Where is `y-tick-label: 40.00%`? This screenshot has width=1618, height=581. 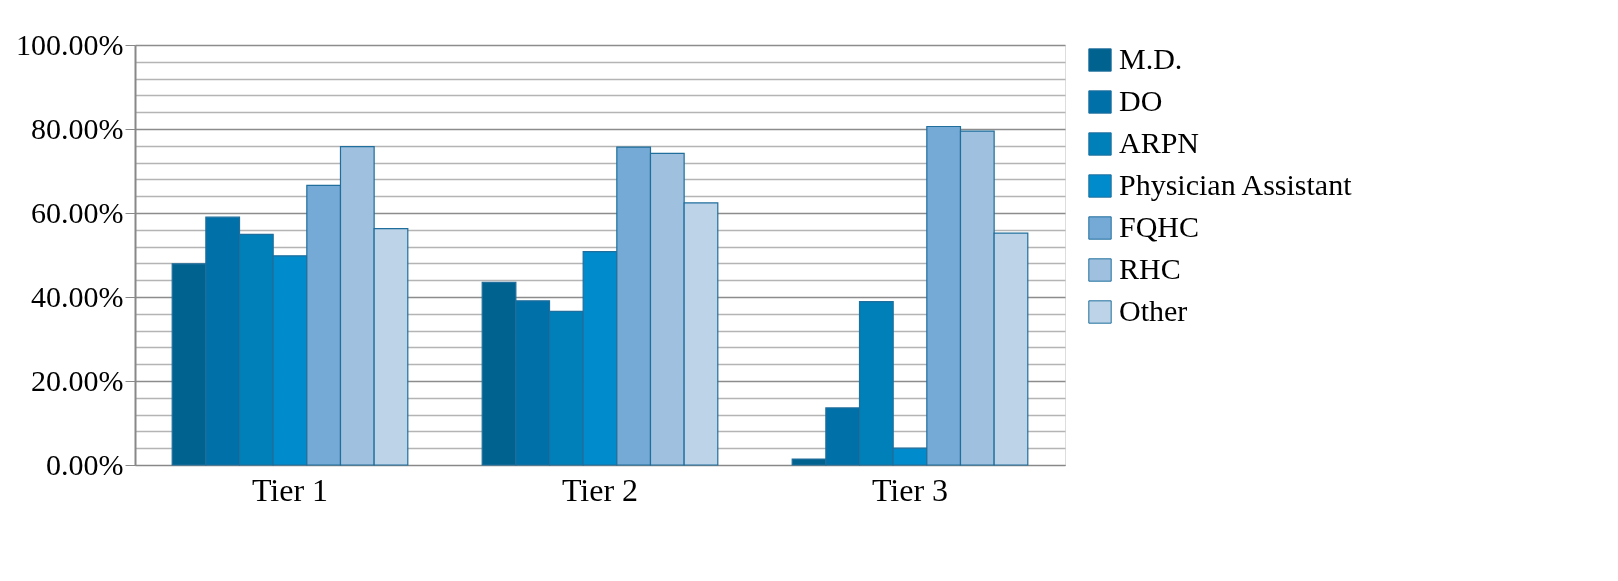
y-tick-label: 40.00% is located at coordinates (77, 296).